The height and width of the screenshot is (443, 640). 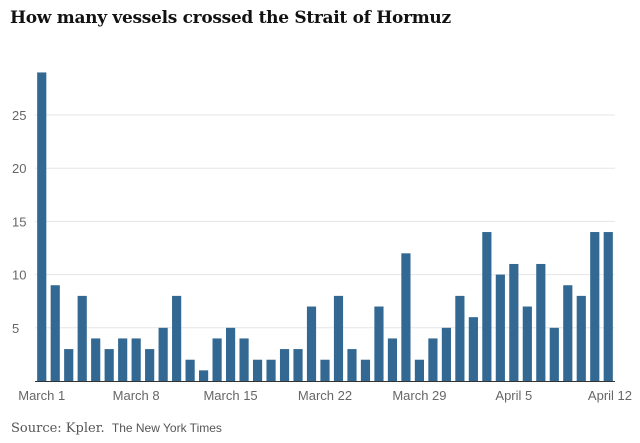 I want to click on x-tick-label: March 22, so click(x=325, y=395).